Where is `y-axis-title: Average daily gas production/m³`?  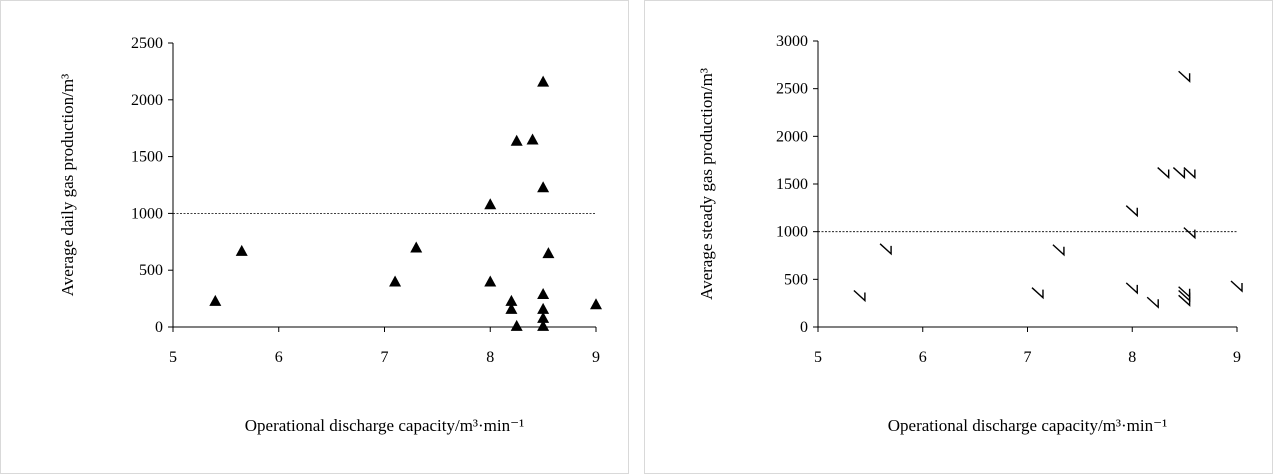 y-axis-title: Average daily gas production/m³ is located at coordinates (67, 185).